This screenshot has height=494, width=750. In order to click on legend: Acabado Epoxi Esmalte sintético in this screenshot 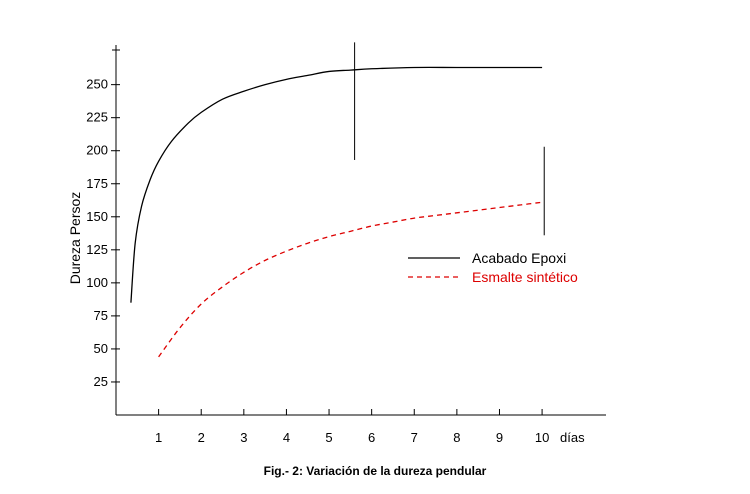, I will do `click(493, 267)`.